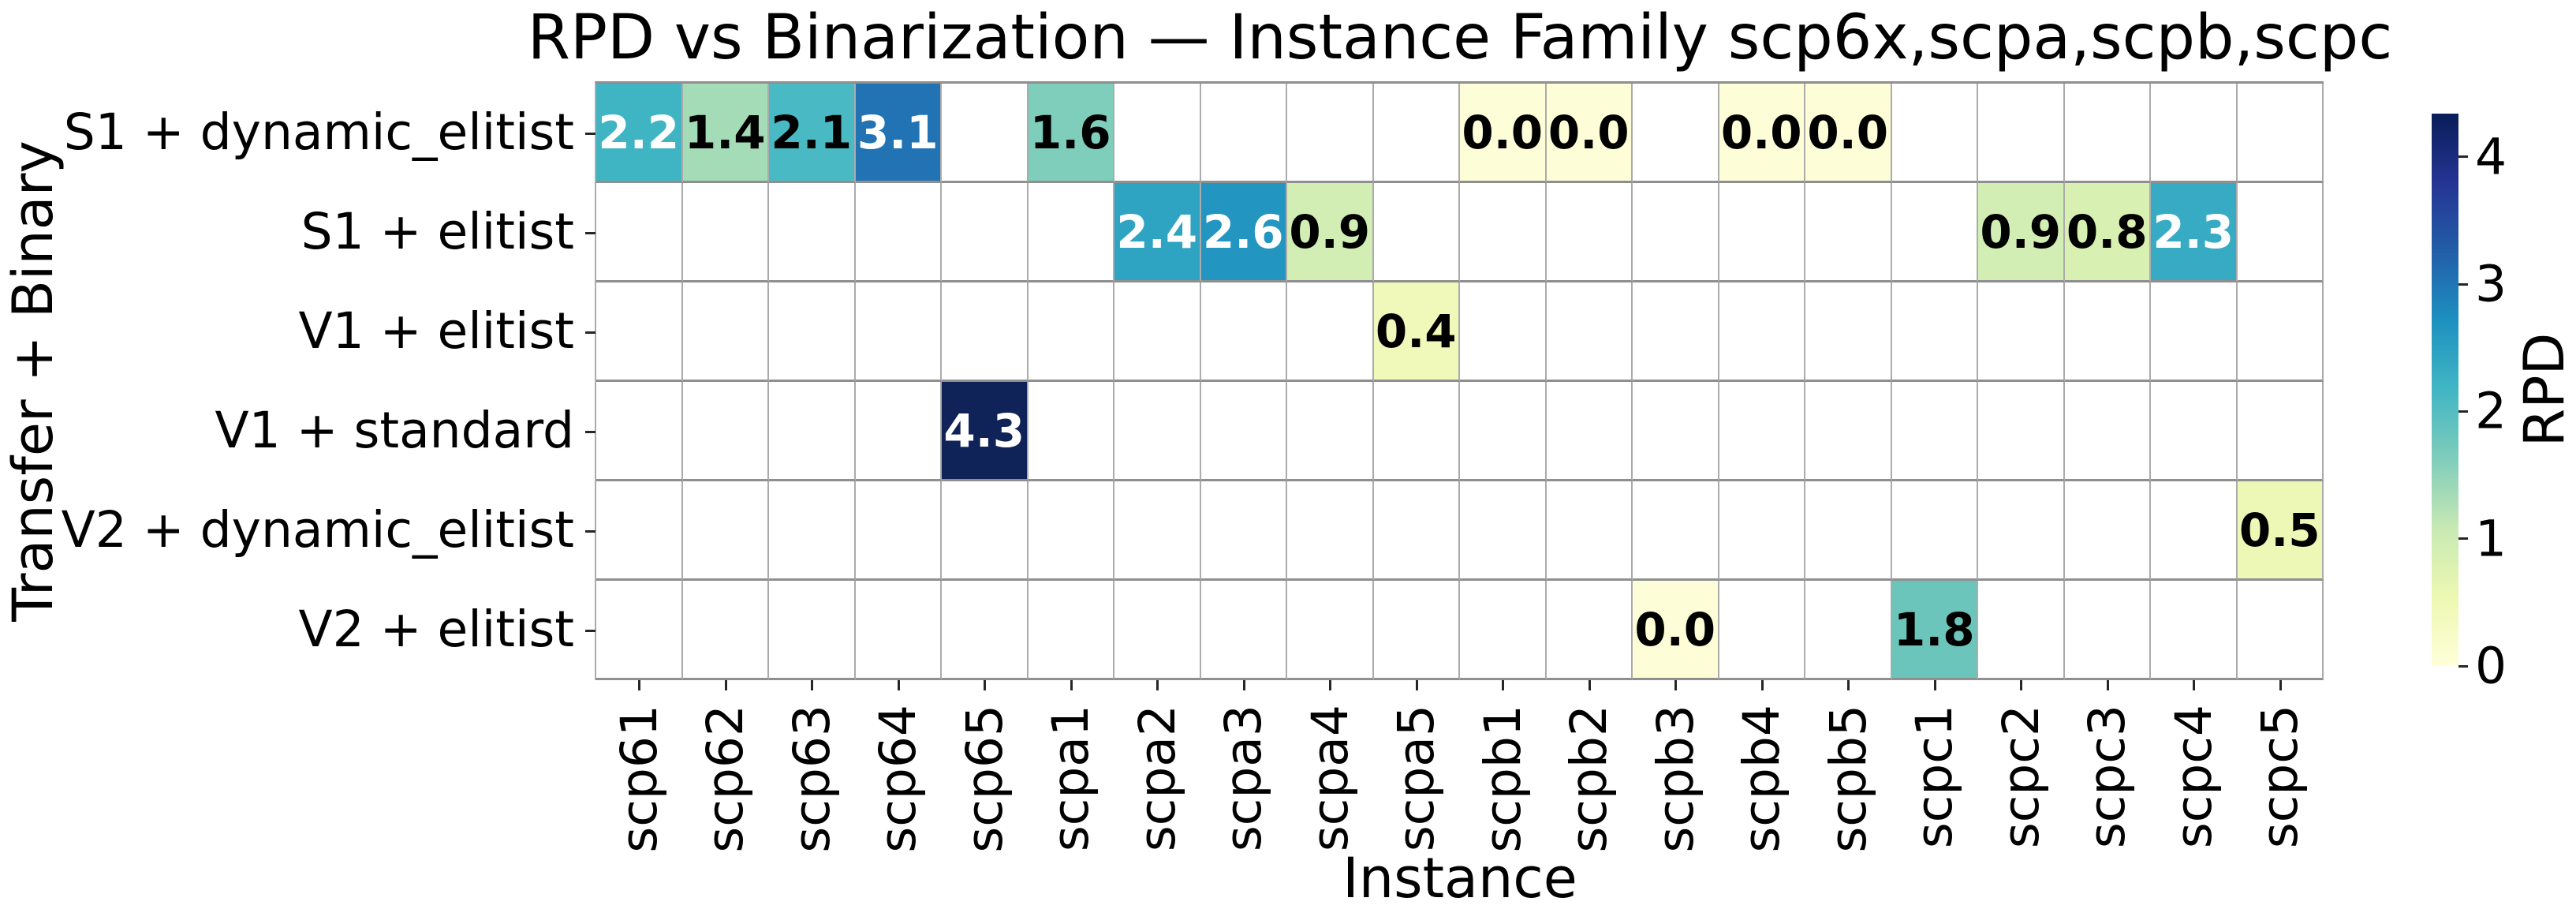 This screenshot has width=2576, height=924. What do you see at coordinates (1934, 133) in the screenshot?
I see `heatmap-cell-S1 + dynamic_elitist-scpc1` at bounding box center [1934, 133].